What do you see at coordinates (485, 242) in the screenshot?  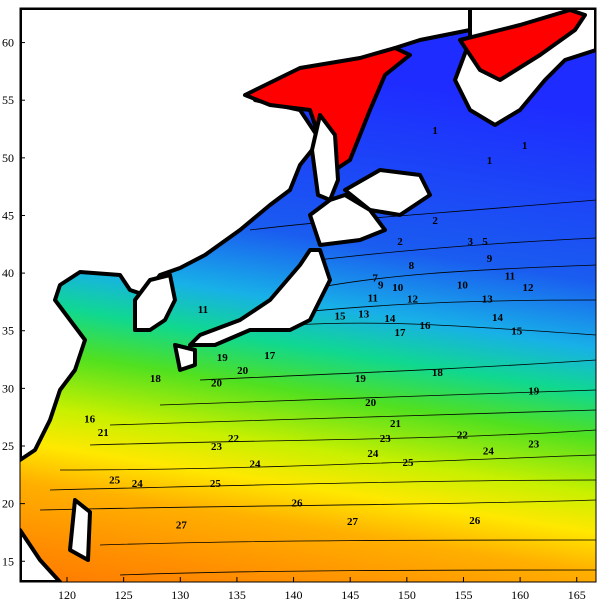 I see `contour-label: 5` at bounding box center [485, 242].